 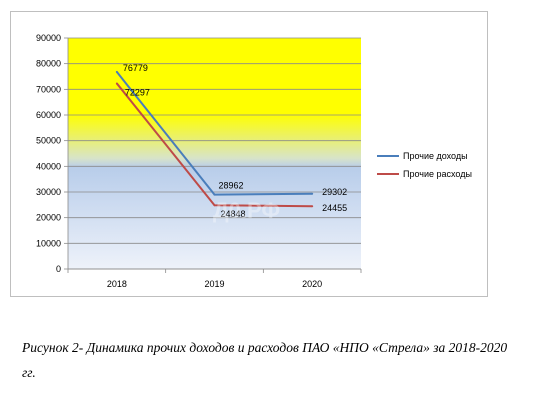 What do you see at coordinates (48, 166) in the screenshot?
I see `y-tick-label: 40000` at bounding box center [48, 166].